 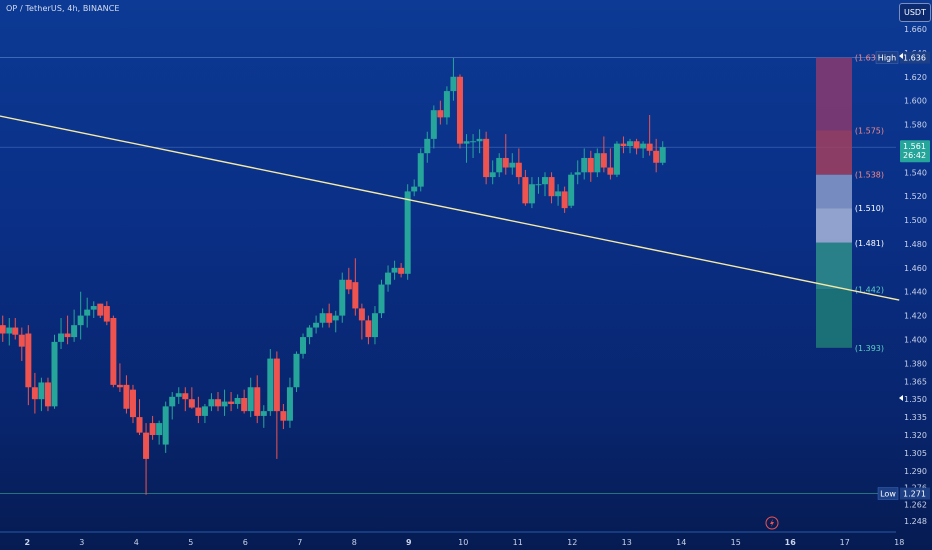 What do you see at coordinates (915, 268) in the screenshot?
I see `y-axis-tick-label: 1.460` at bounding box center [915, 268].